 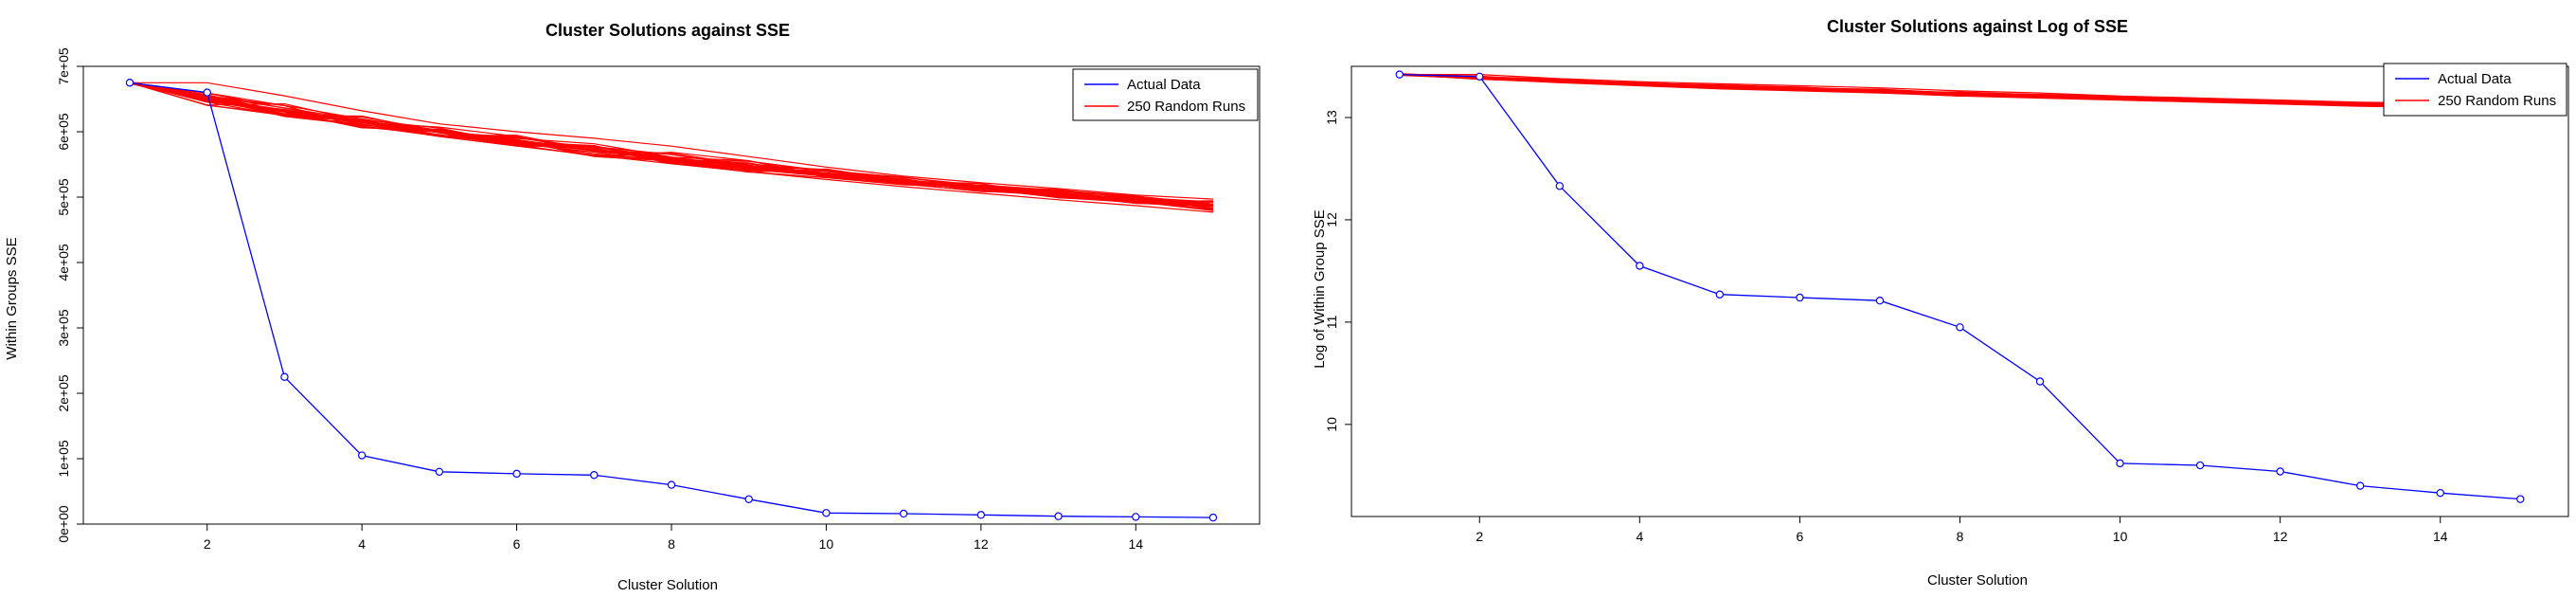 What do you see at coordinates (63, 393) in the screenshot?
I see `y-tick-label: 2e+05` at bounding box center [63, 393].